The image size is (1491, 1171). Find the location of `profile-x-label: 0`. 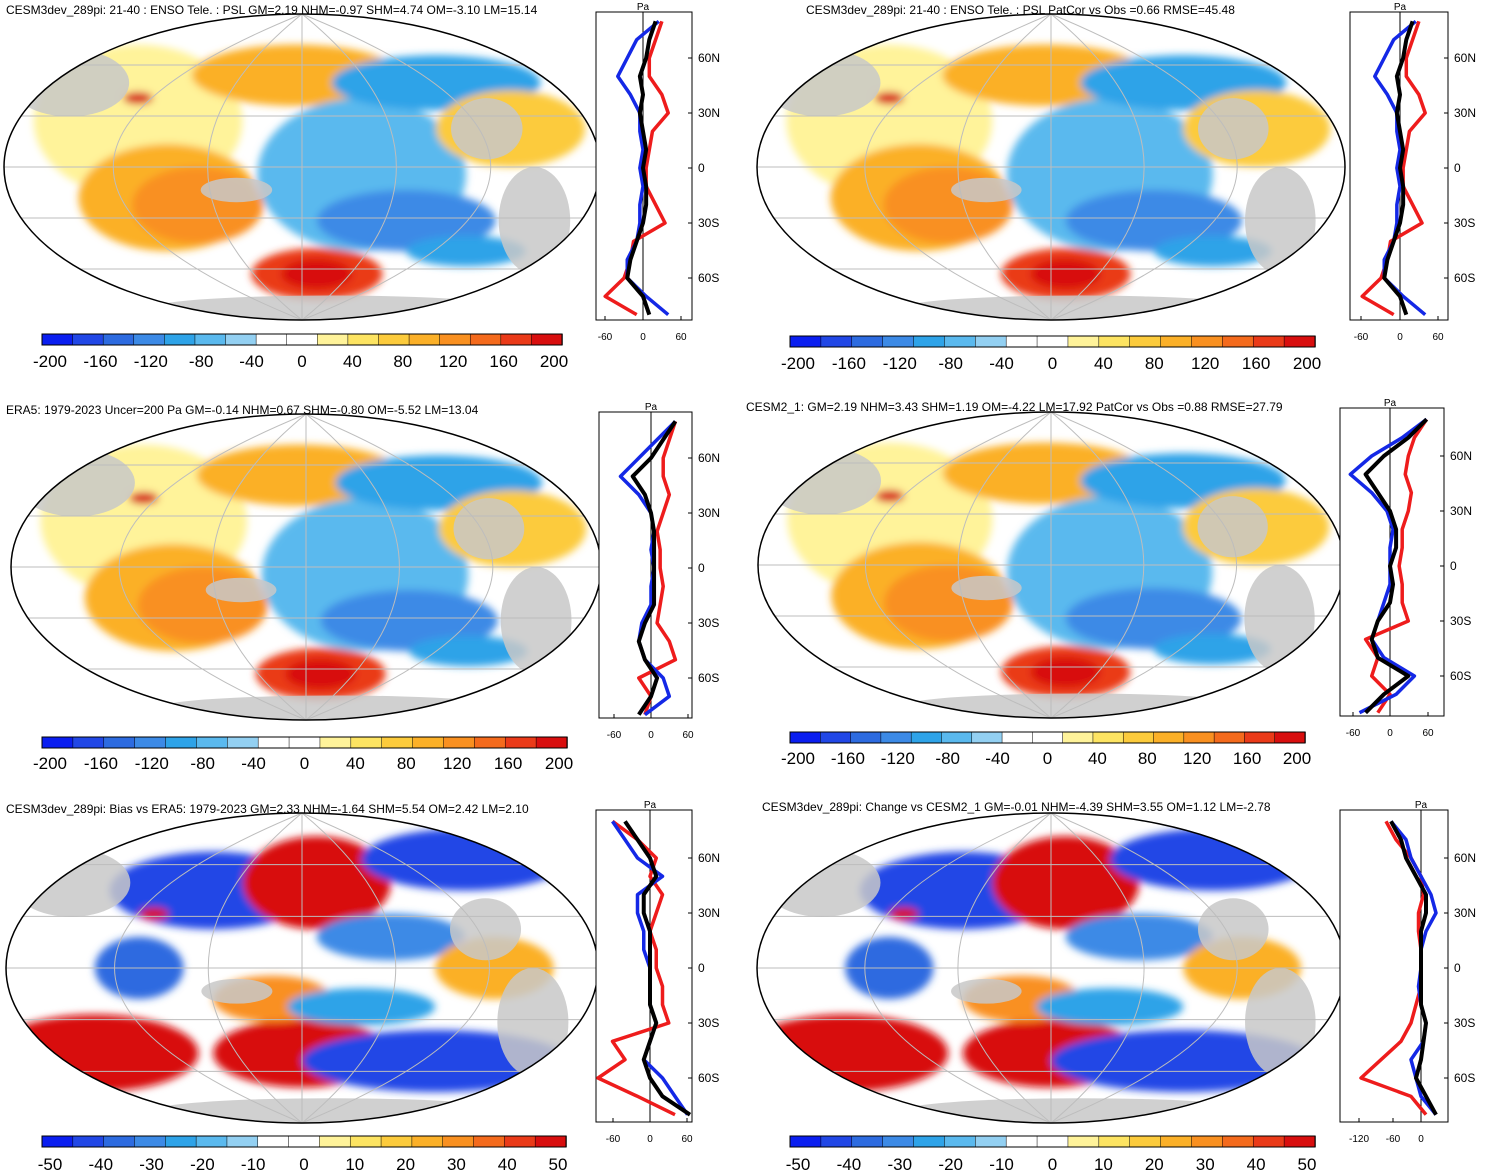

profile-x-label: 0 is located at coordinates (650, 1139).